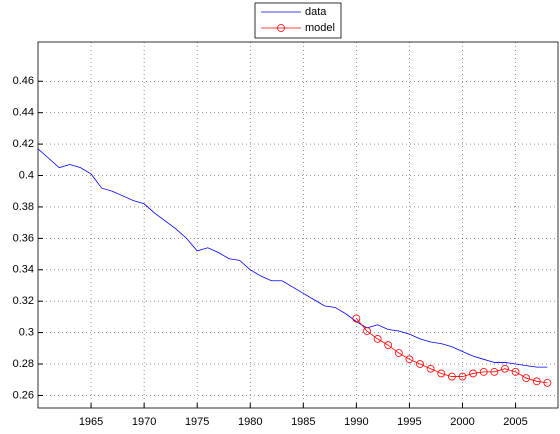  I want to click on x-tick-label: 1985, so click(303, 422).